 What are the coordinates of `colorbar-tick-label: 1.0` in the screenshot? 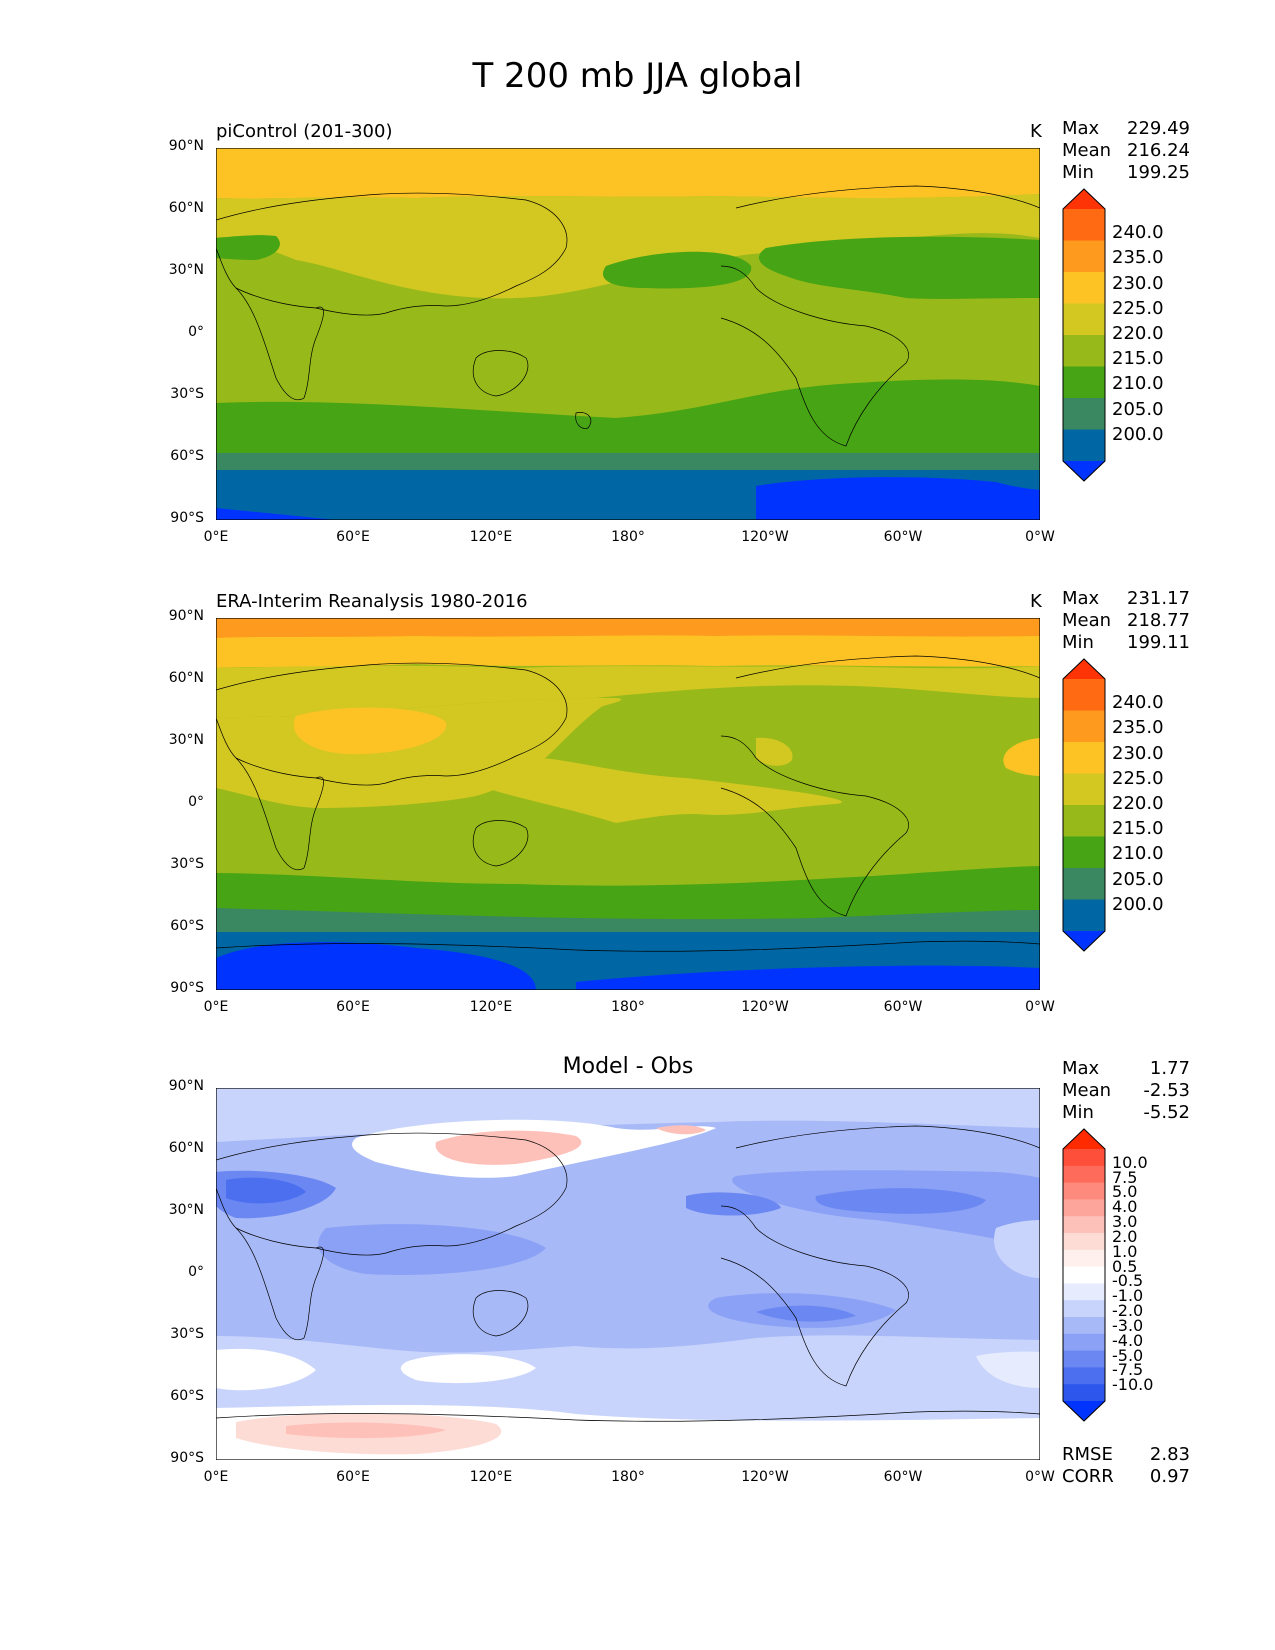 It's located at (1125, 1251).